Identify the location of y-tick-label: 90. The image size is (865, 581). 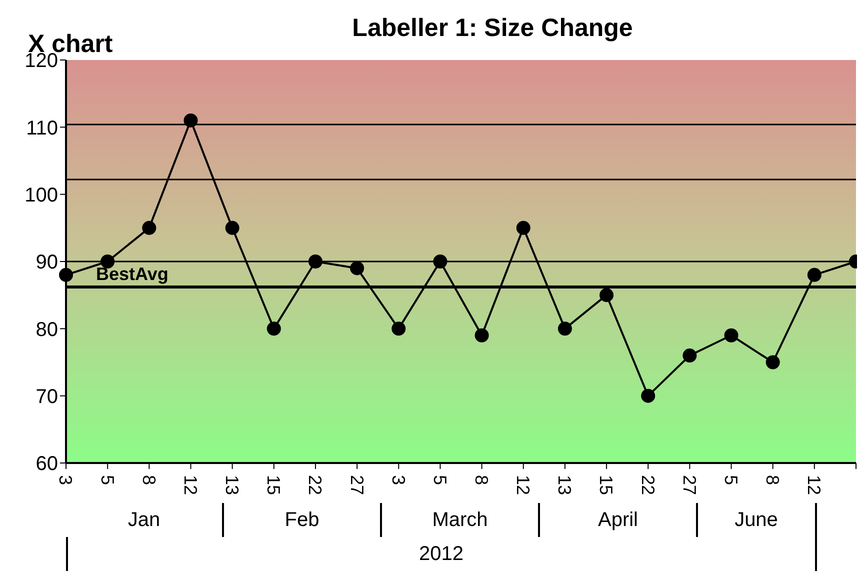
(47, 263).